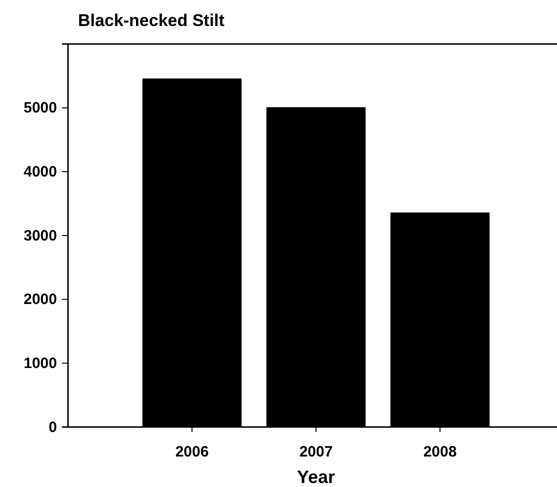 The width and height of the screenshot is (557, 487). I want to click on x-tick-label: 2007, so click(316, 452).